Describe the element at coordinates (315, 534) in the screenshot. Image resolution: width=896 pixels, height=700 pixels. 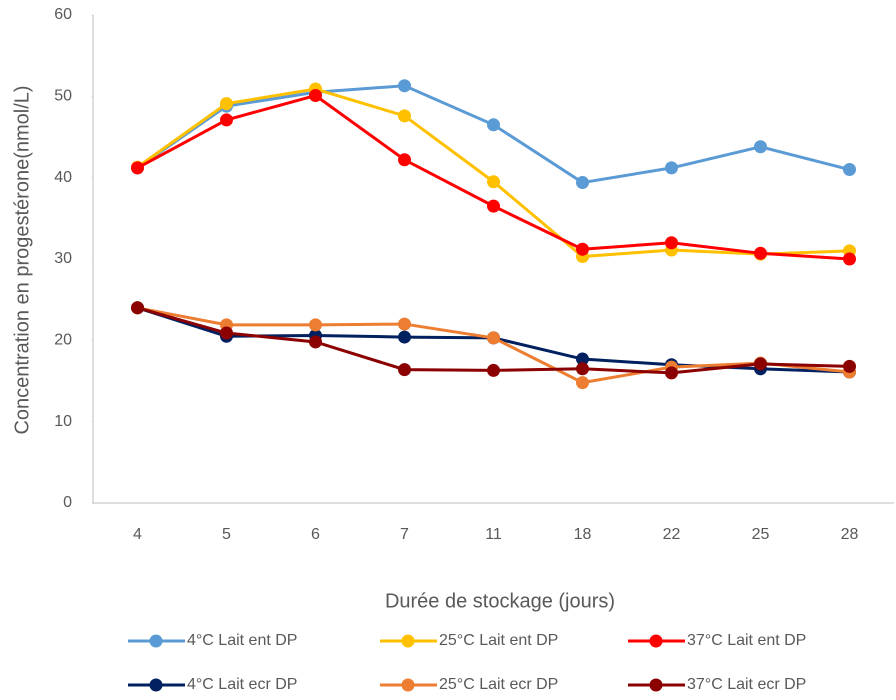
I see `x-tick-label: 6` at that location.